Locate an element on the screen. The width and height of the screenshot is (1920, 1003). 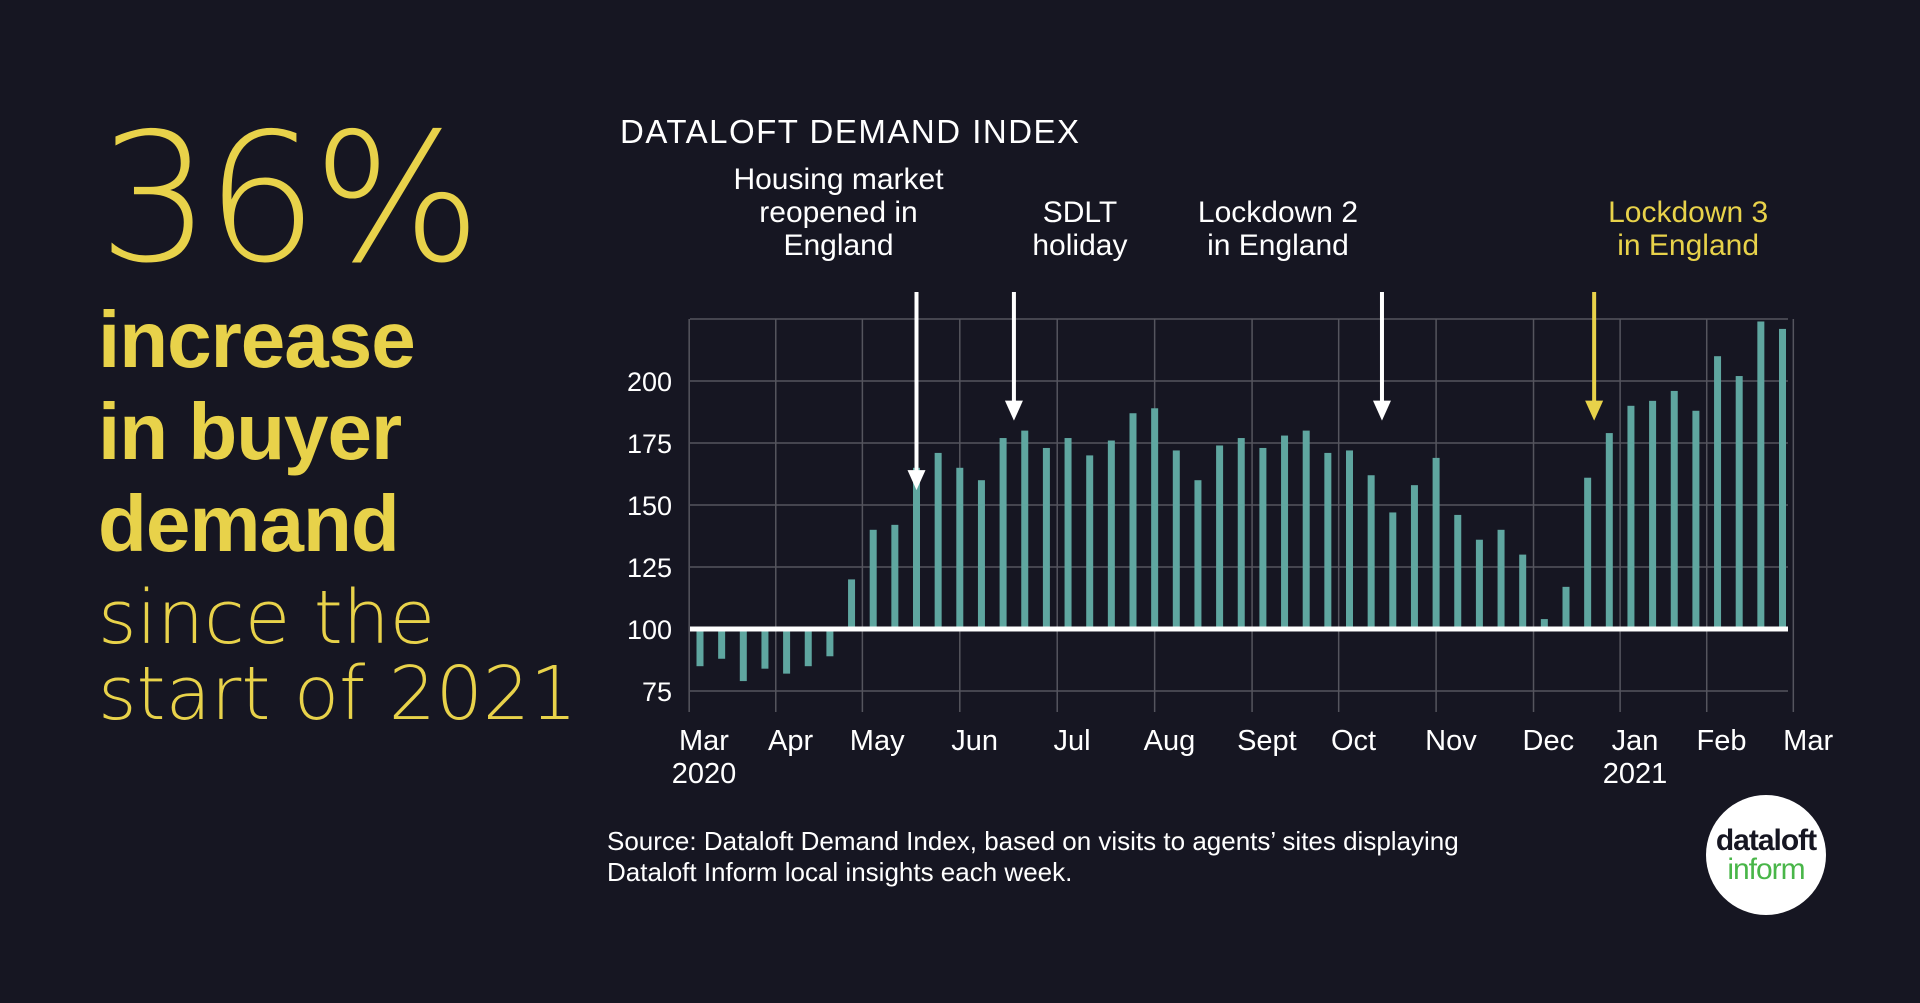
x-tick-label: Nov is located at coordinates (1451, 741).